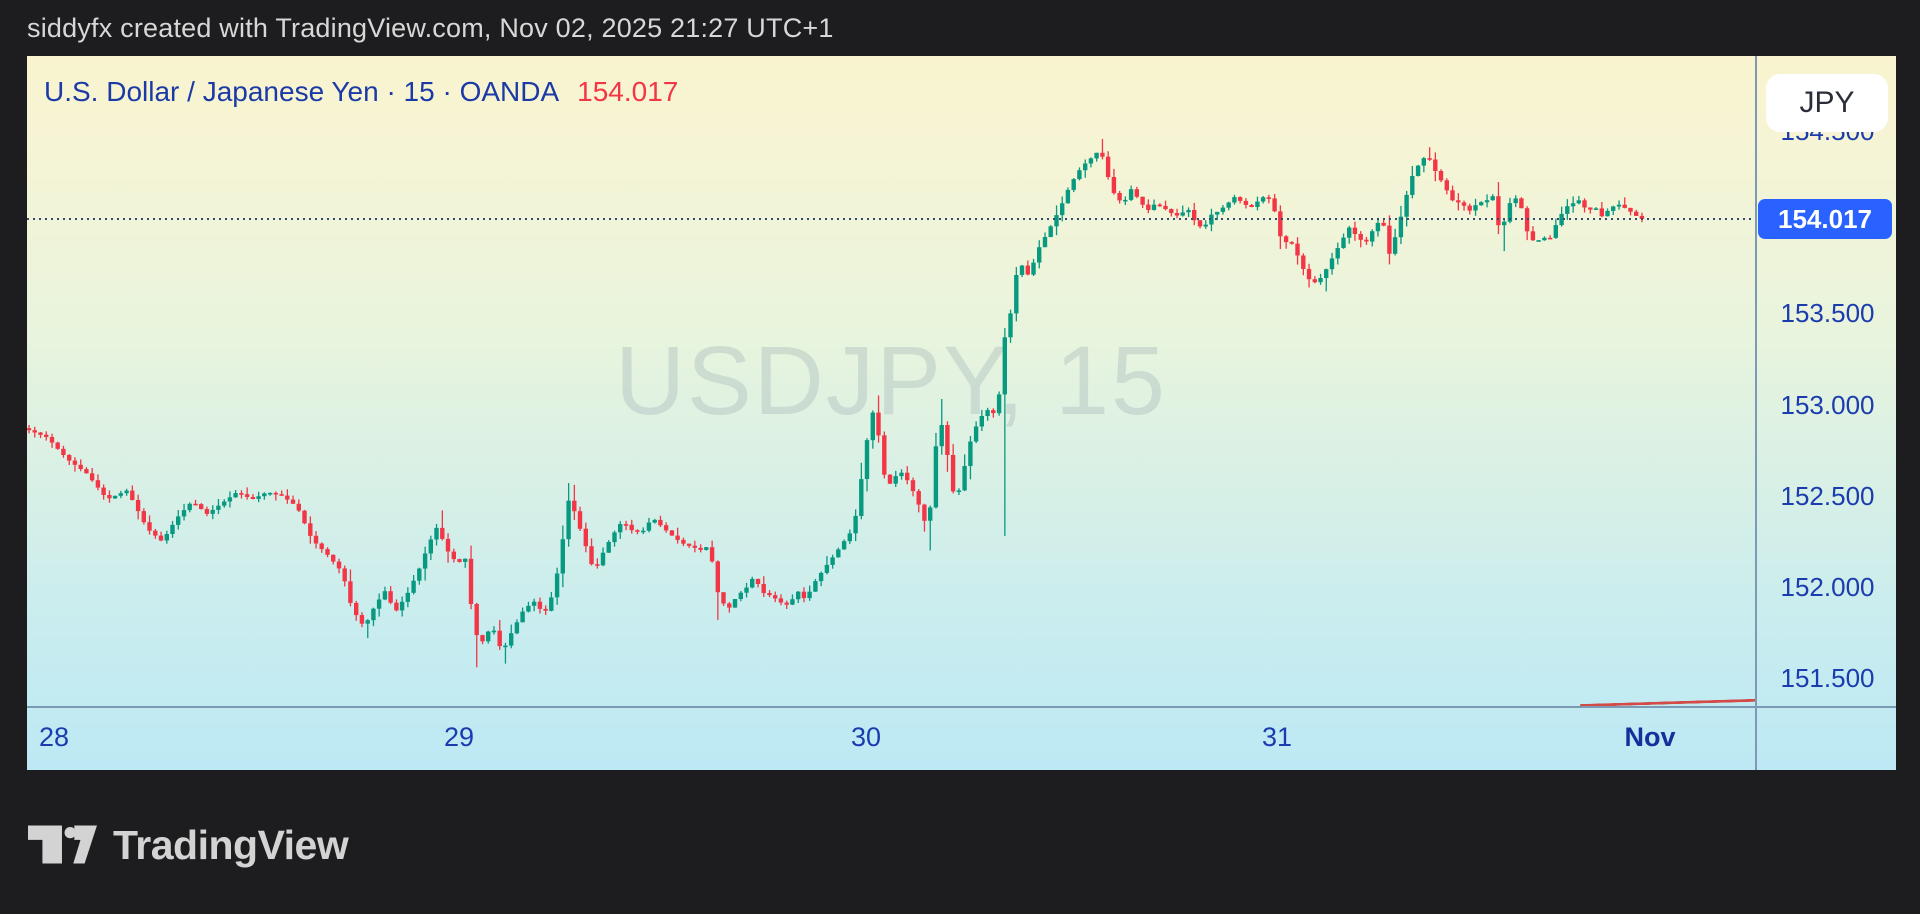 This screenshot has height=914, width=1920. I want to click on tradingview-wordmark: TradingView, so click(231, 844).